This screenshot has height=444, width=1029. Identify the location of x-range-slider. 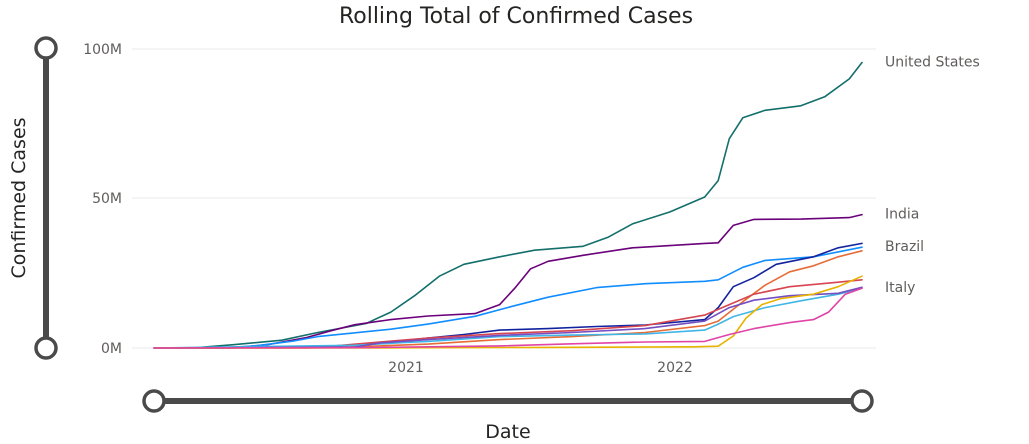
(508, 401).